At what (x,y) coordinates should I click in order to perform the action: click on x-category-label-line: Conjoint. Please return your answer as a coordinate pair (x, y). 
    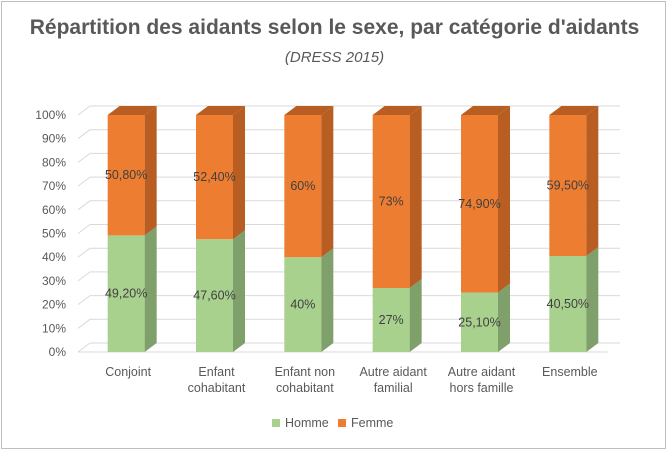
    Looking at the image, I should click on (128, 372).